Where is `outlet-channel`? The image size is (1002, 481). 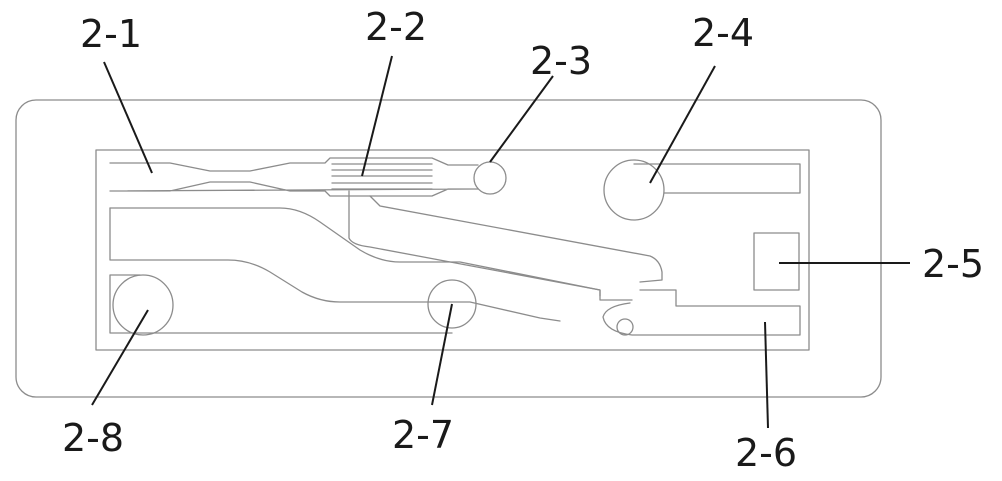 outlet-channel is located at coordinates (701, 312).